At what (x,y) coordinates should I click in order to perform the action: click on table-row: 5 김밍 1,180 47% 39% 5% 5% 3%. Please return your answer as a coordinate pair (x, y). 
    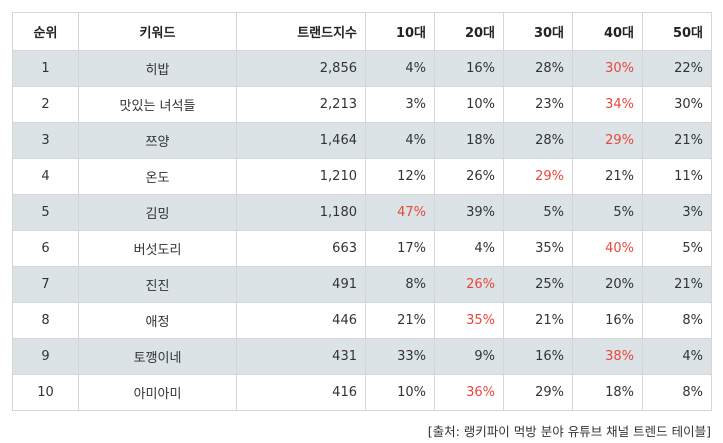
    Looking at the image, I should click on (362, 212).